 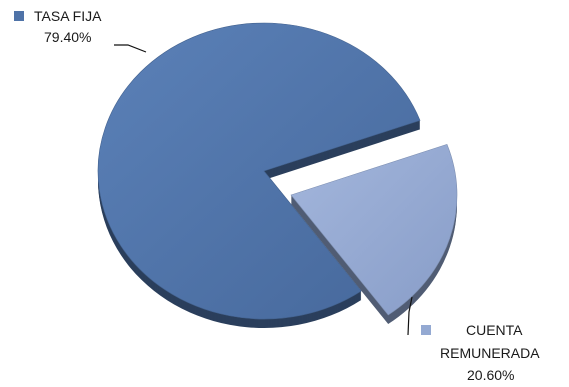 I want to click on cuenta-remunerada-value-label: 20.60%, so click(x=491, y=375).